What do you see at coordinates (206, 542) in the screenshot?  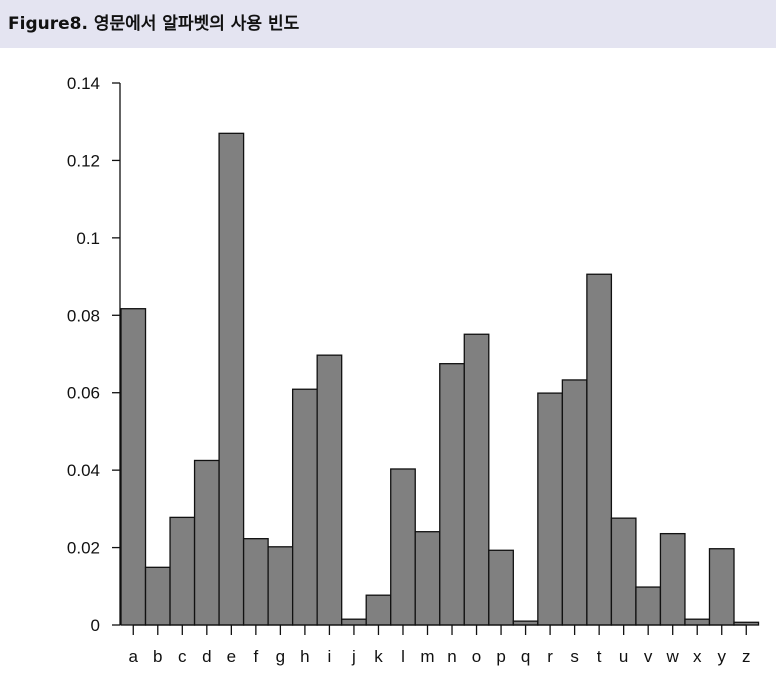 I see `bar-d` at bounding box center [206, 542].